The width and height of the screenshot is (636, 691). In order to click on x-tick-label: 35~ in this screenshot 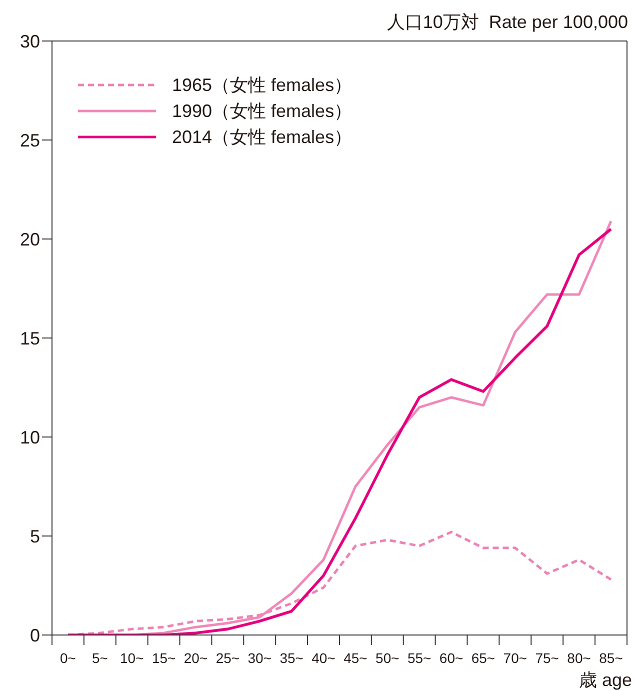, I will do `click(292, 658)`.